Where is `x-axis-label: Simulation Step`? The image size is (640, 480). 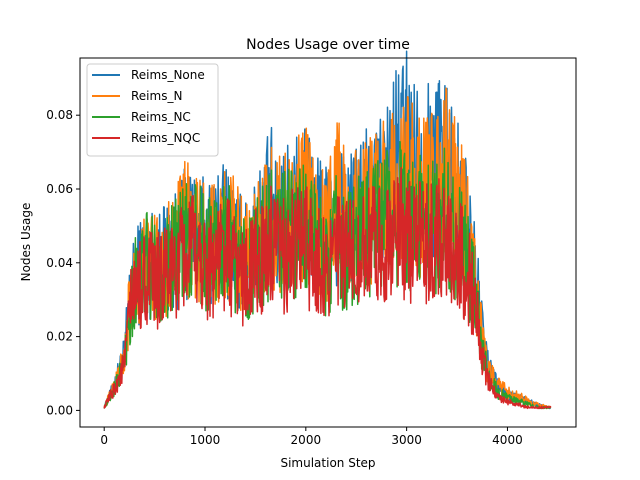
x-axis-label: Simulation Step is located at coordinates (327, 463).